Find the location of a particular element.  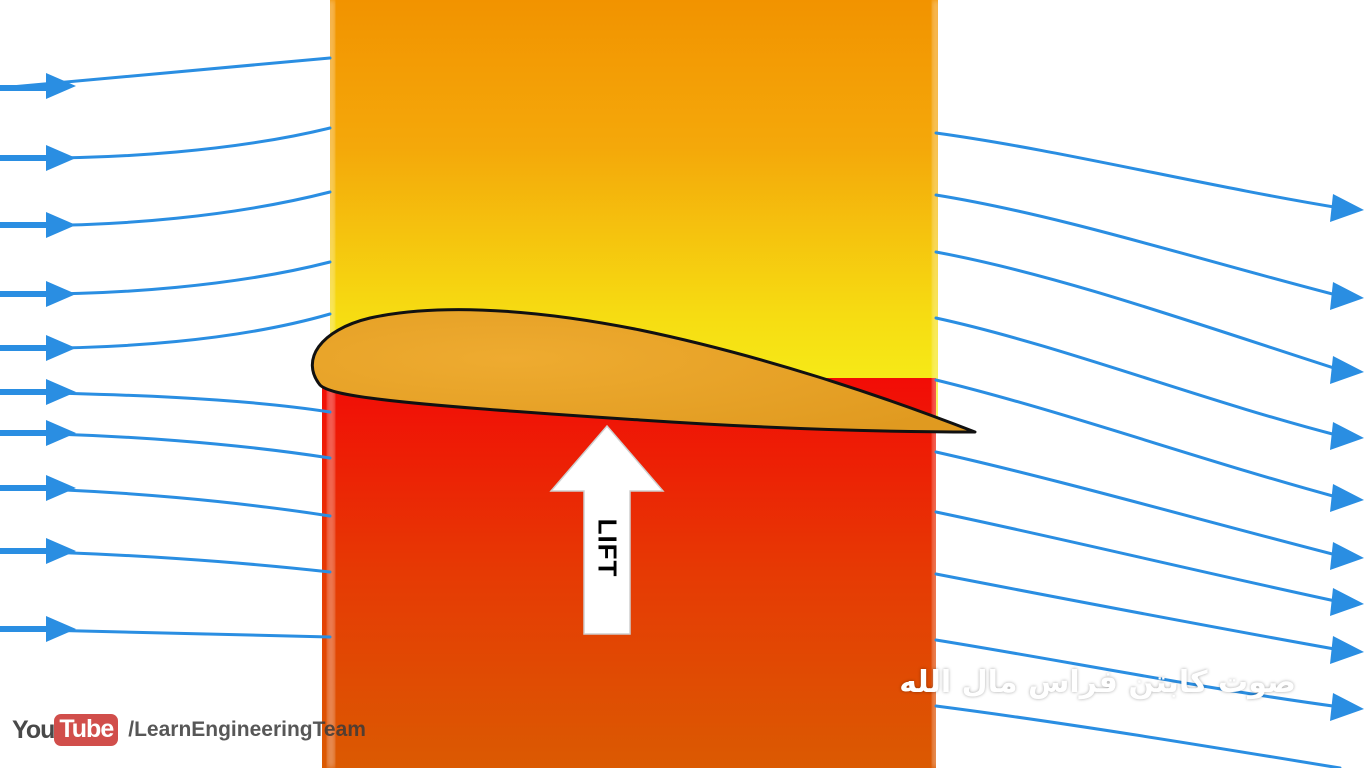

youtube-logo: You Tube is located at coordinates (65, 730).